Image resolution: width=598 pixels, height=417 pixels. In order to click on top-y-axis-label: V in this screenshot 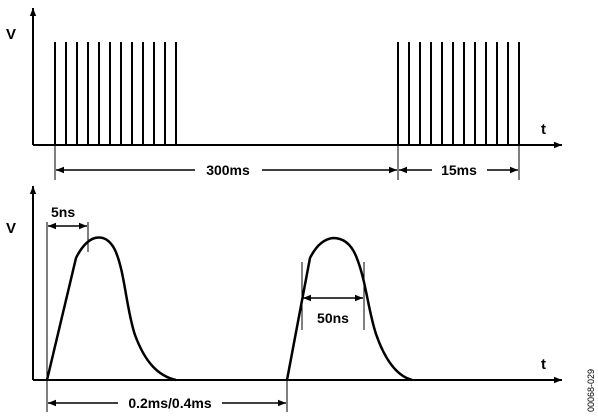, I will do `click(11, 34)`.